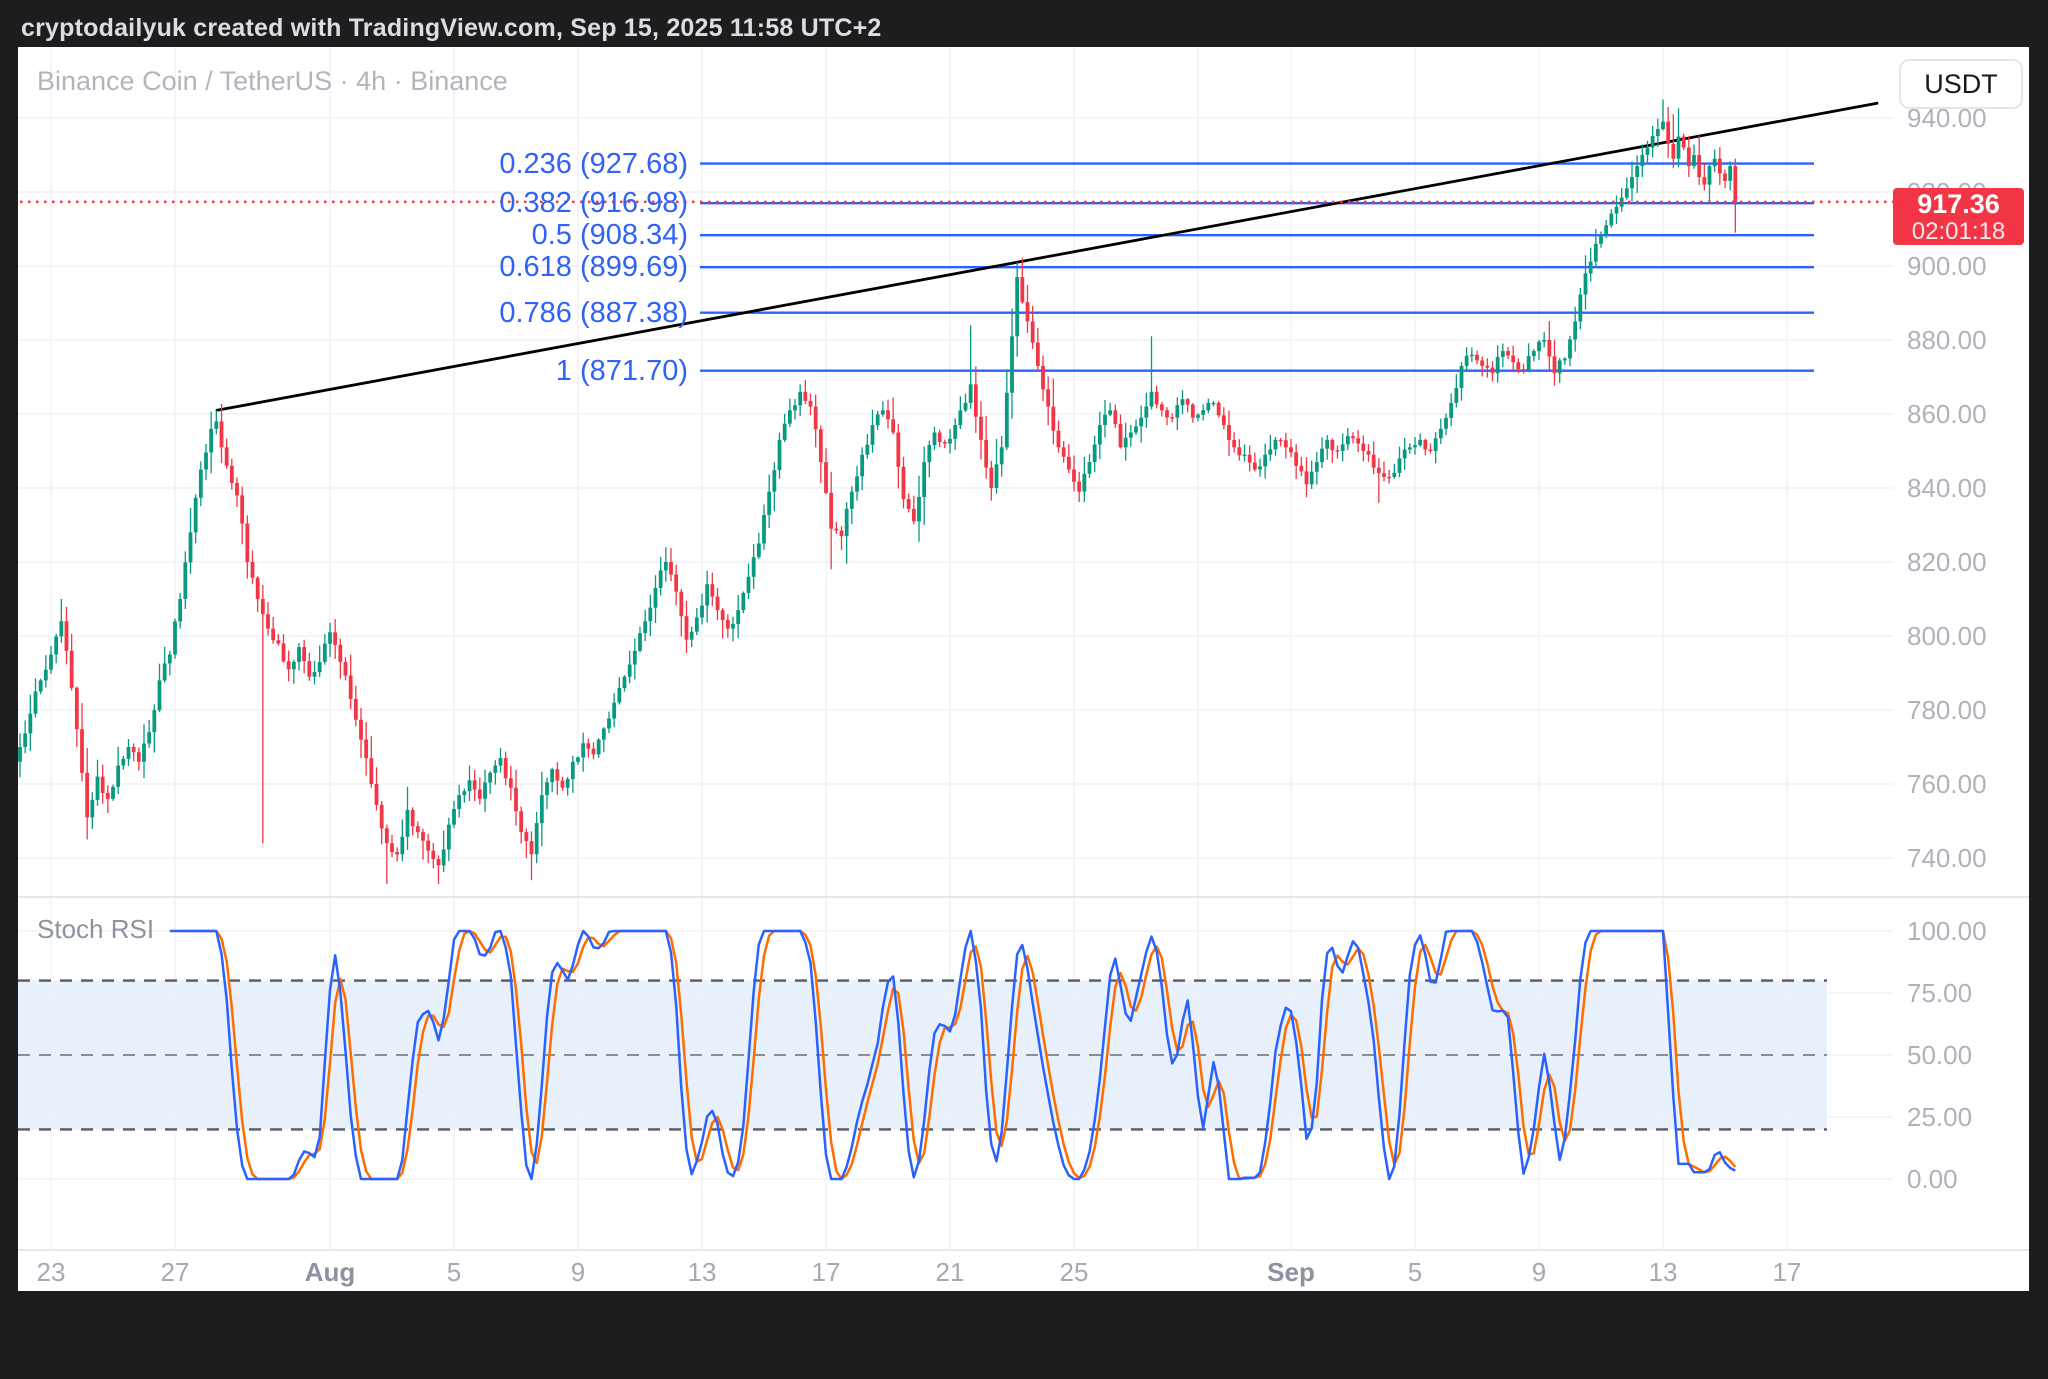 The width and height of the screenshot is (2048, 1379). What do you see at coordinates (1940, 993) in the screenshot?
I see `rsi-tick-label: 75.00` at bounding box center [1940, 993].